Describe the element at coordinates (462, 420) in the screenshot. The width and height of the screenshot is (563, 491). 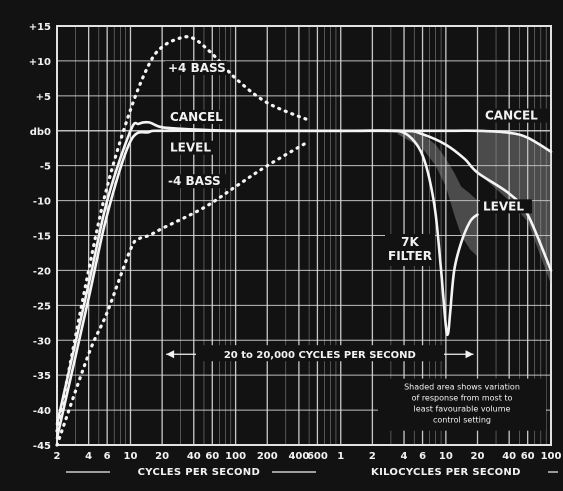
I see `note-line: control setting` at that location.